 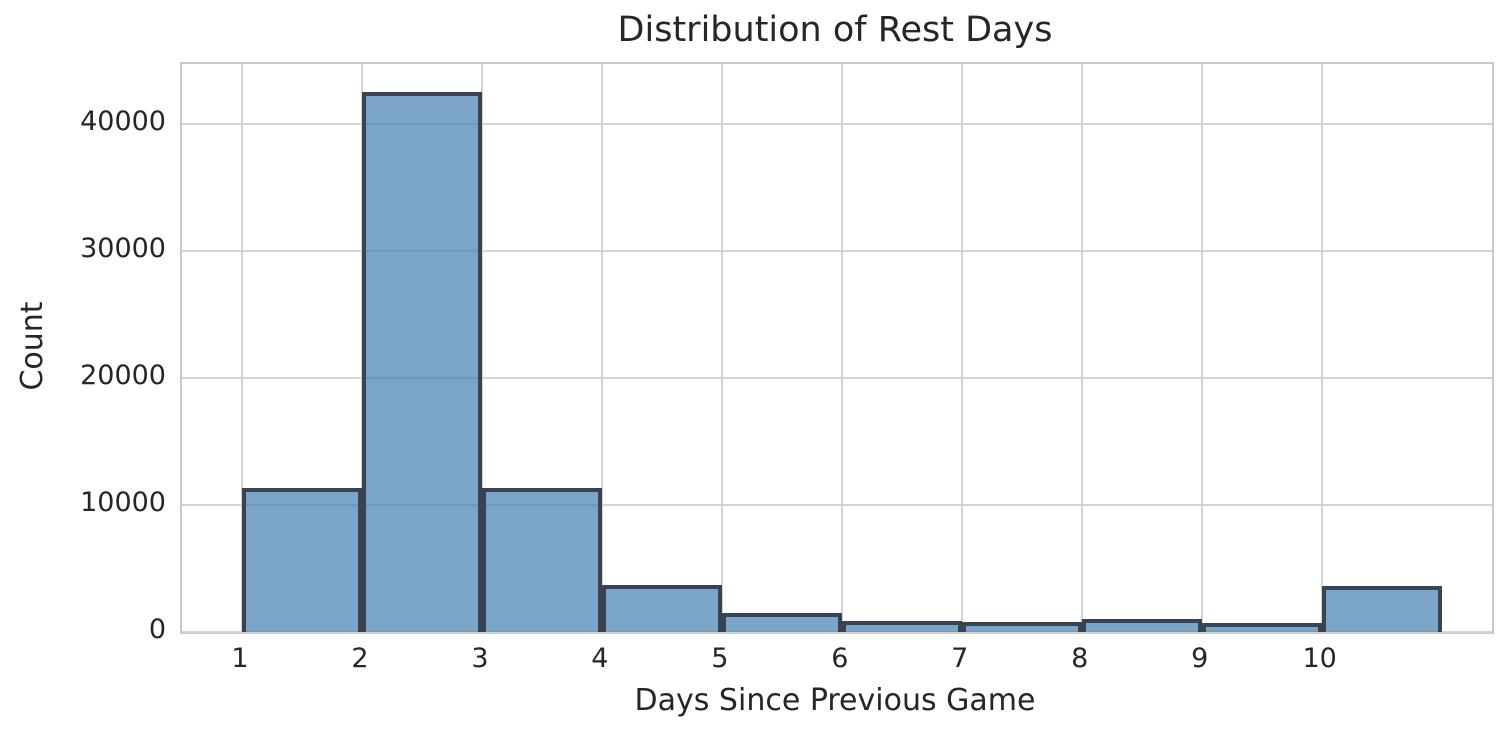 I want to click on x-tick-label: 9, so click(x=1200, y=658).